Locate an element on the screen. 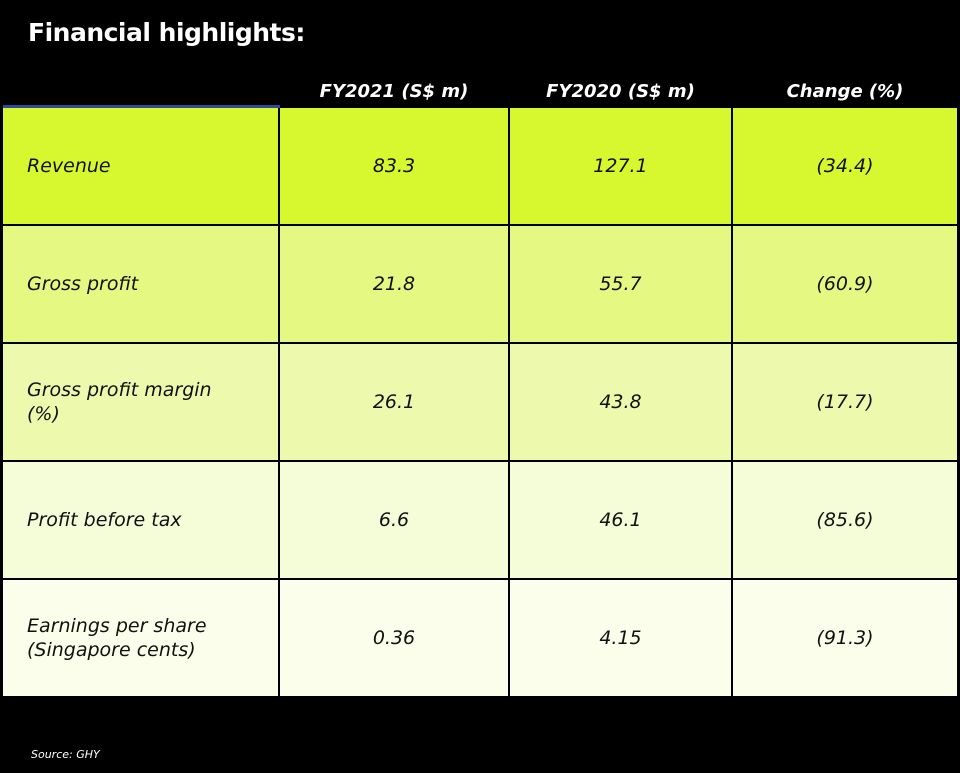 The image size is (960, 773). cell-fy2021: 83.3 is located at coordinates (394, 165).